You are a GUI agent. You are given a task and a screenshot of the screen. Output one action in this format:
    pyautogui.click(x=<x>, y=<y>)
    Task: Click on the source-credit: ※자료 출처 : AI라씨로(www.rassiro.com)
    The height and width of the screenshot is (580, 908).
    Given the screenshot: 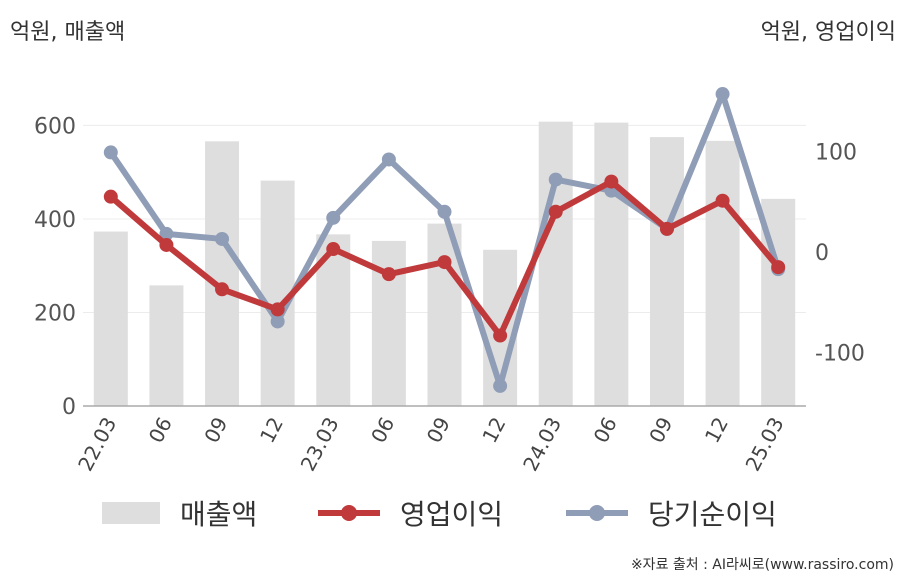 What is the action you would take?
    pyautogui.click(x=762, y=565)
    